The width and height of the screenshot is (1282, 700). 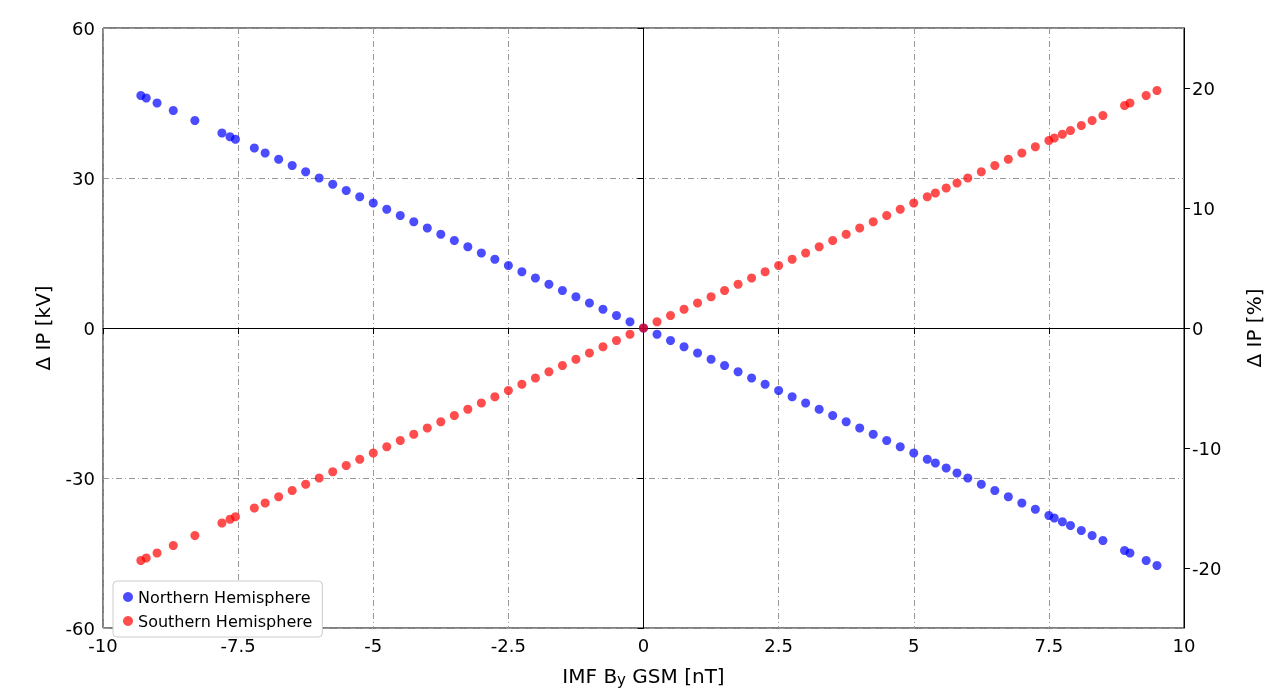 I want to click on x-tick-label: -2.5, so click(x=508, y=645).